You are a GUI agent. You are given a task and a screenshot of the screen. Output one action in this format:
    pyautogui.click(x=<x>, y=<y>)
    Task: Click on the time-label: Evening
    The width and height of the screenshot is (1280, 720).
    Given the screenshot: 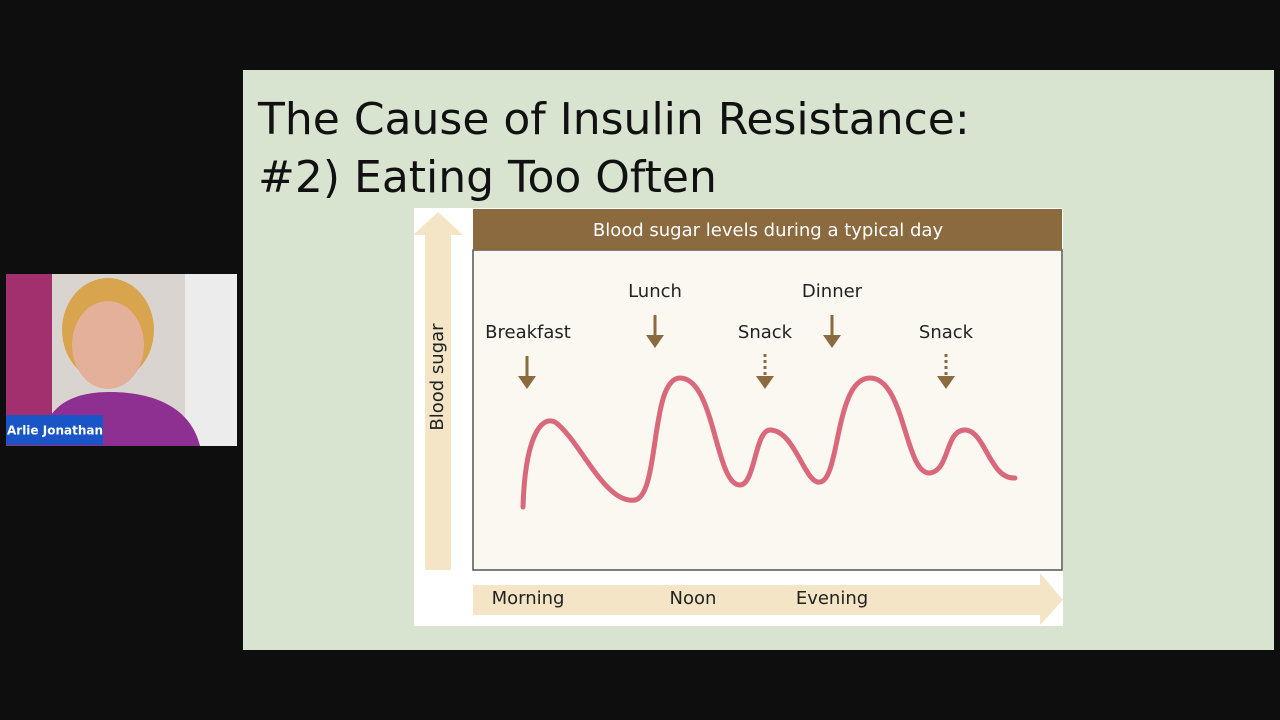 What is the action you would take?
    pyautogui.click(x=832, y=598)
    